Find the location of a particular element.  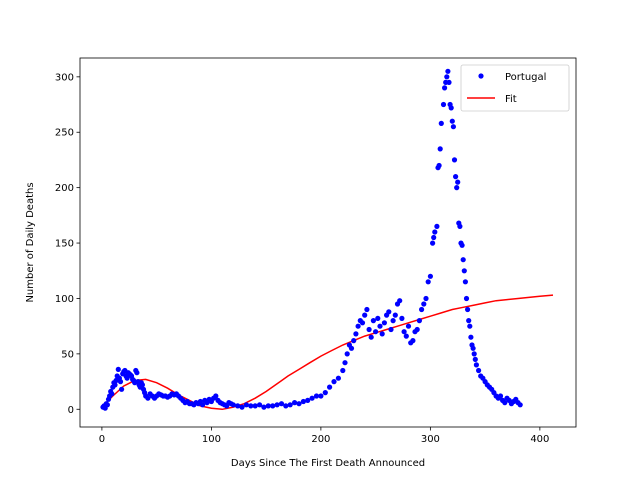

x-tick-label: 0 is located at coordinates (102, 439).